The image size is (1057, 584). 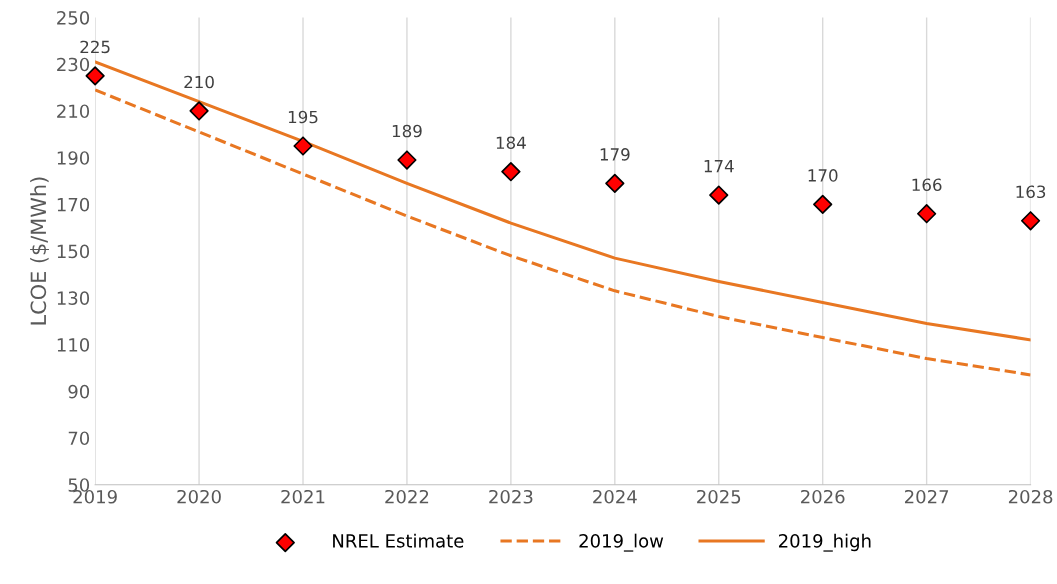 What do you see at coordinates (511, 143) in the screenshot?
I see `data-label: 184` at bounding box center [511, 143].